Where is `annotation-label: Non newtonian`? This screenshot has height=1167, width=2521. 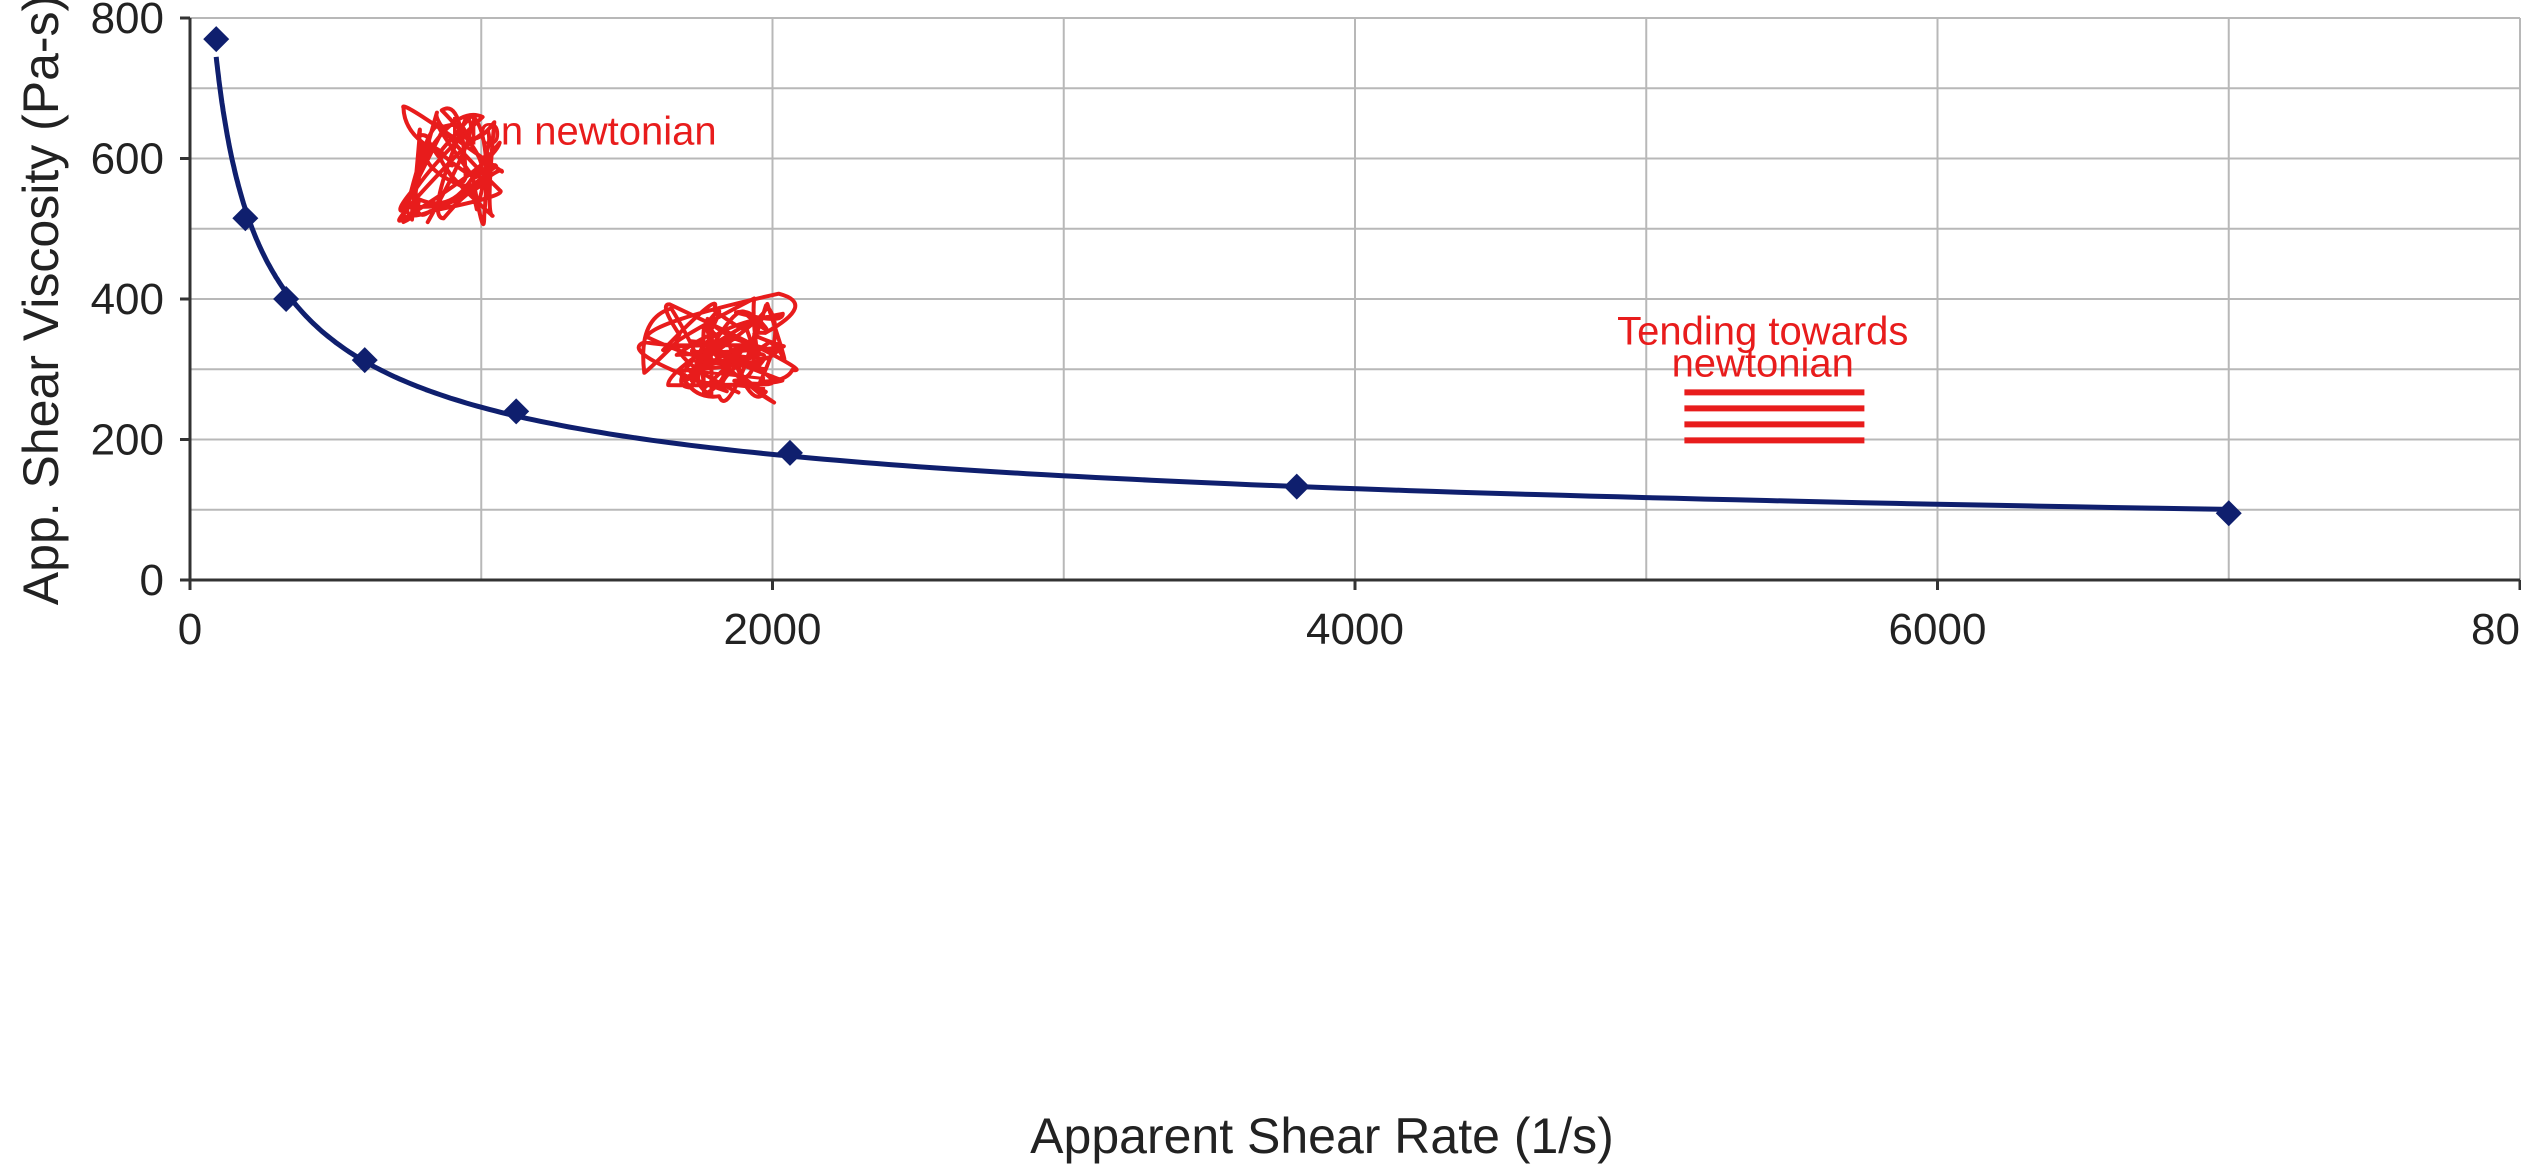 annotation-label: Non newtonian is located at coordinates (583, 131).